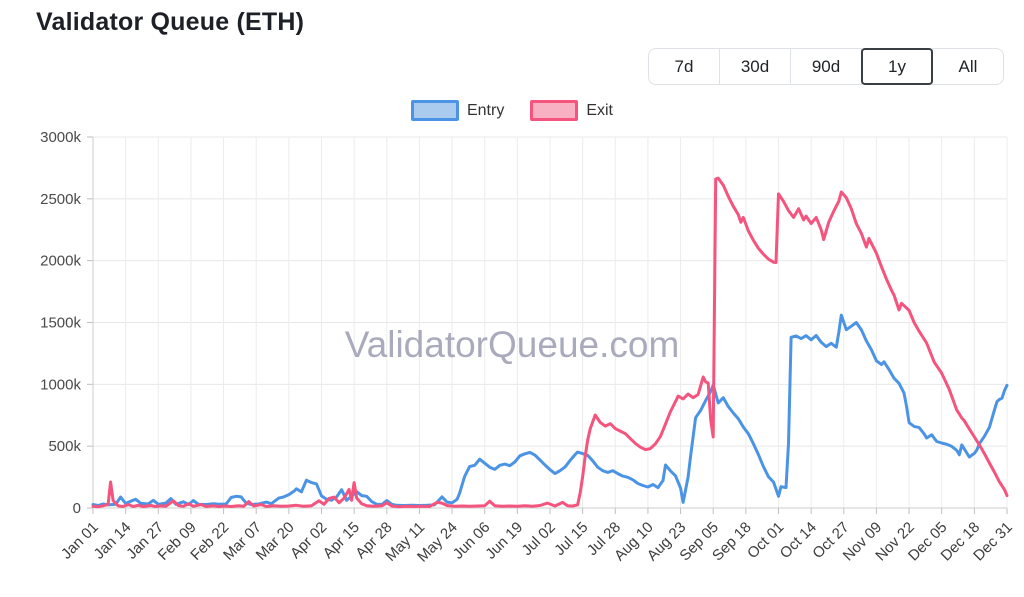  Describe the element at coordinates (504, 541) in the screenshot. I see `x-axis-label: Jun 19` at that location.